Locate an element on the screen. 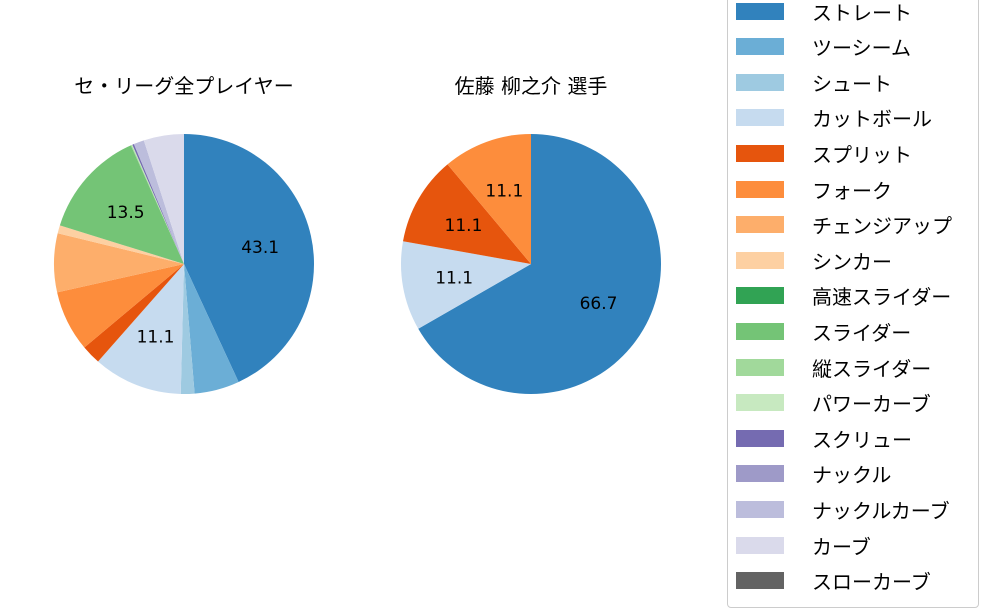 The width and height of the screenshot is (1000, 608). legend-item: カーブ is located at coordinates (803, 546).